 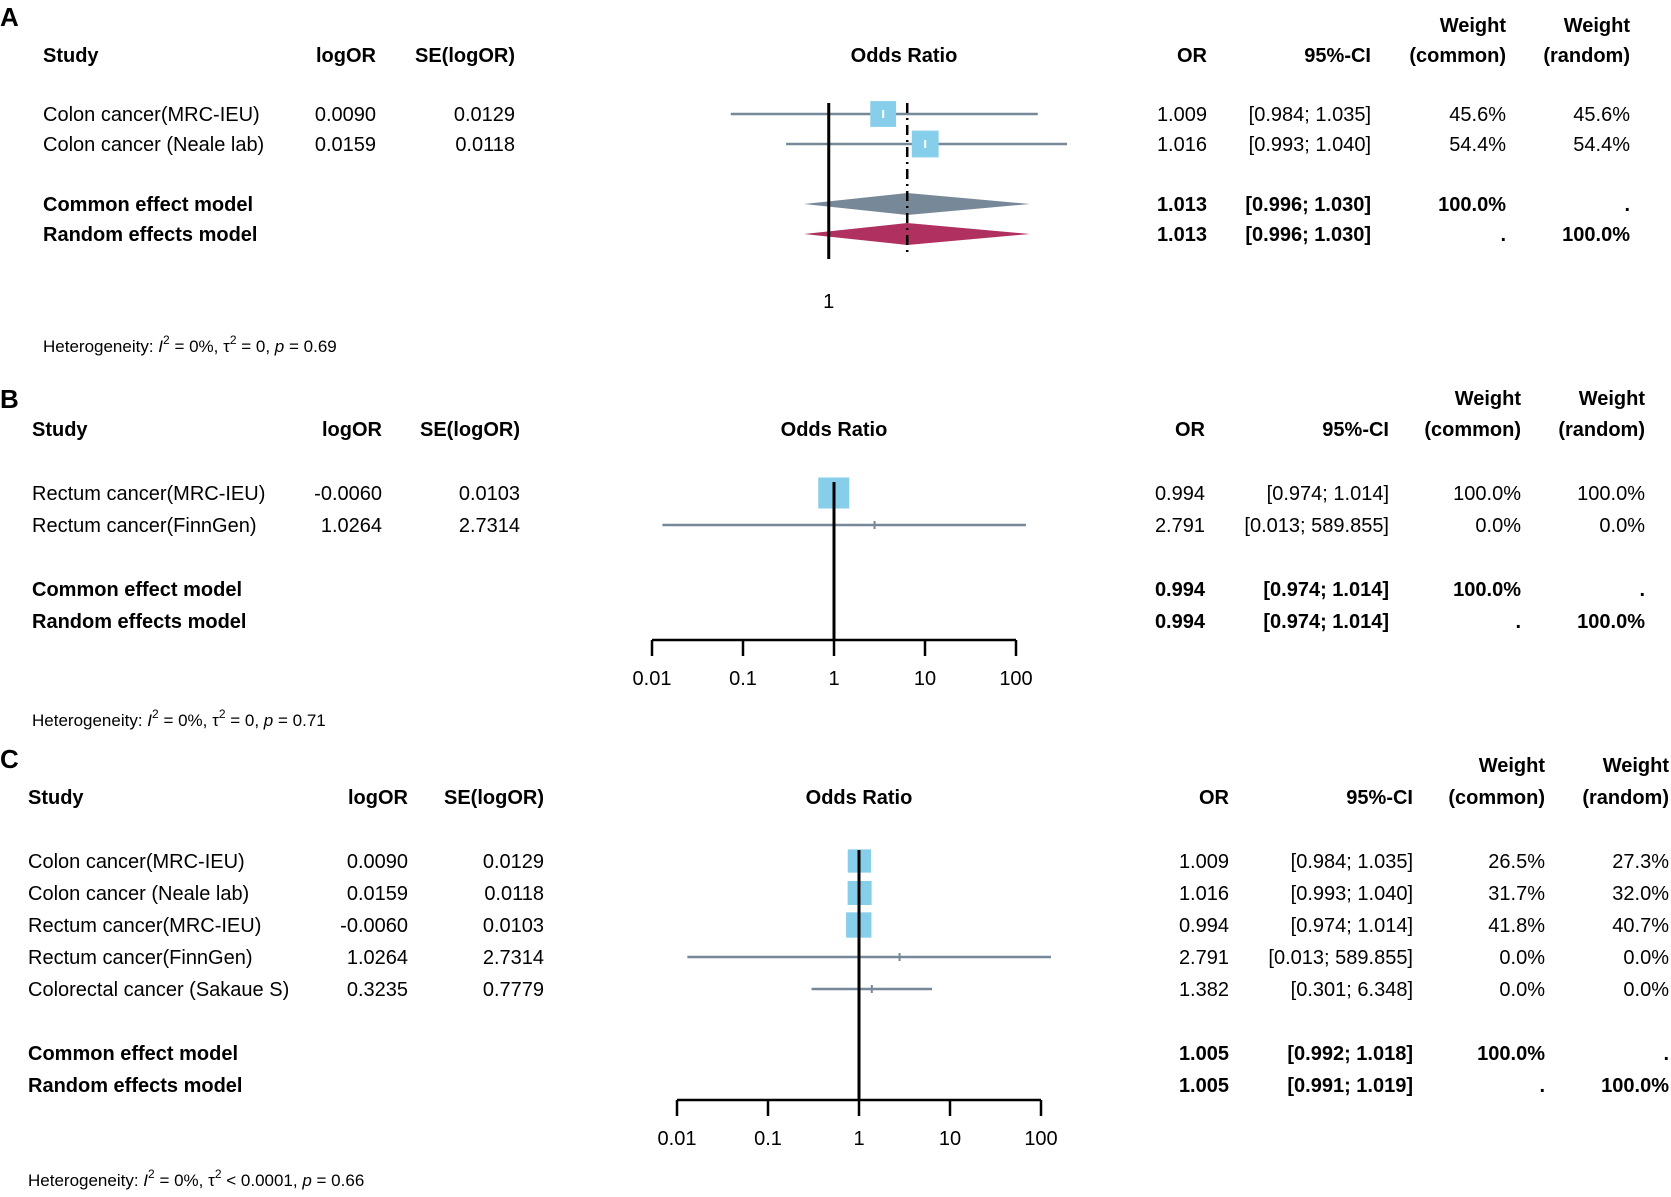 I want to click on x-tick-label: 10, so click(x=925, y=679).